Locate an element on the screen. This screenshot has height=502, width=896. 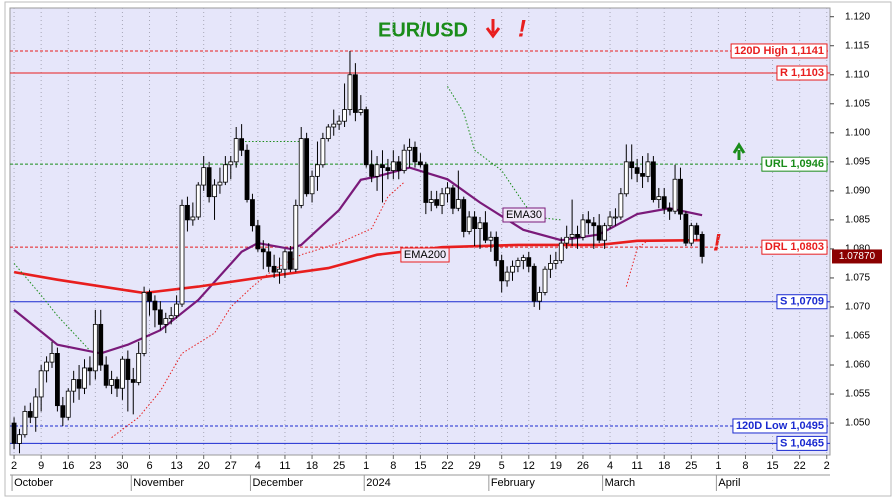
alert-mark: ! is located at coordinates (717, 242).